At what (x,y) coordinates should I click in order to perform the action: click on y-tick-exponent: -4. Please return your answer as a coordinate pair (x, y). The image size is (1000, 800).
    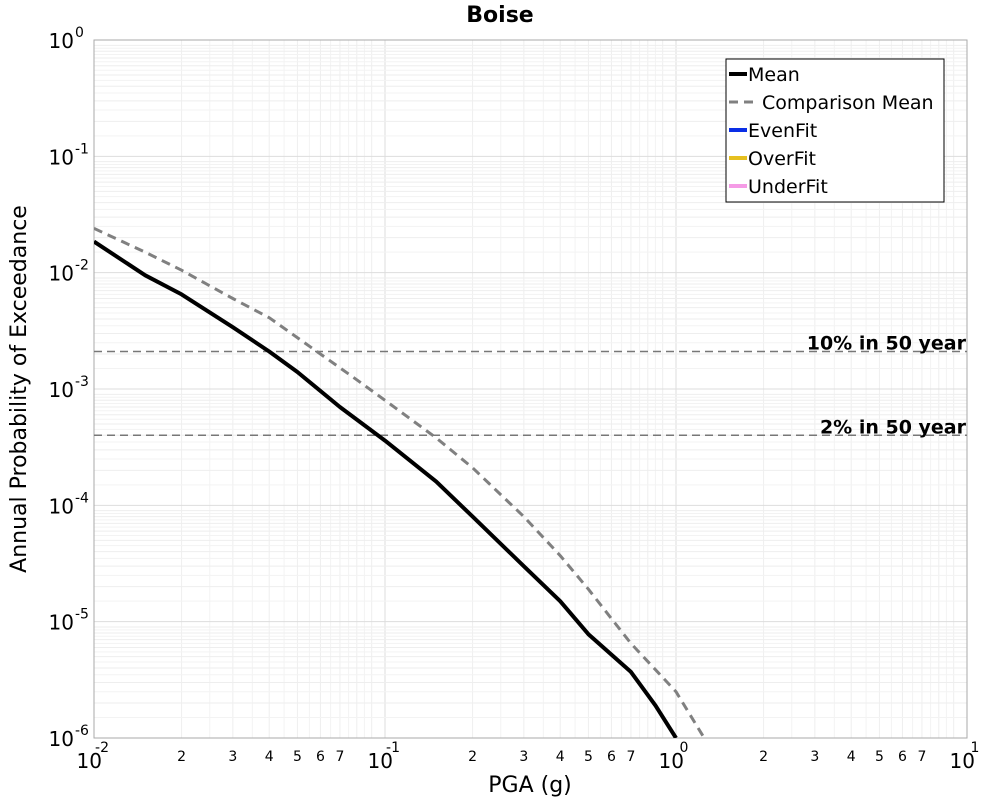
    Looking at the image, I should click on (82, 498).